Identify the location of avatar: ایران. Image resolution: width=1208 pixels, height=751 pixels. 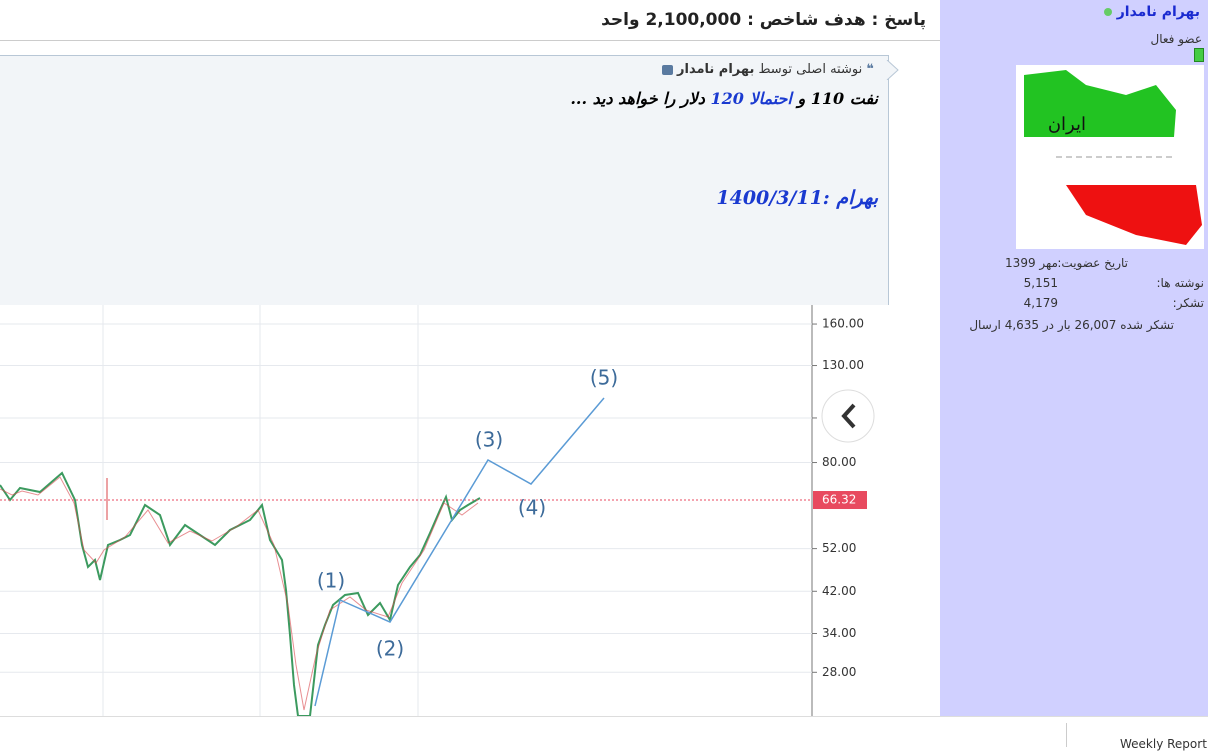
(1110, 157).